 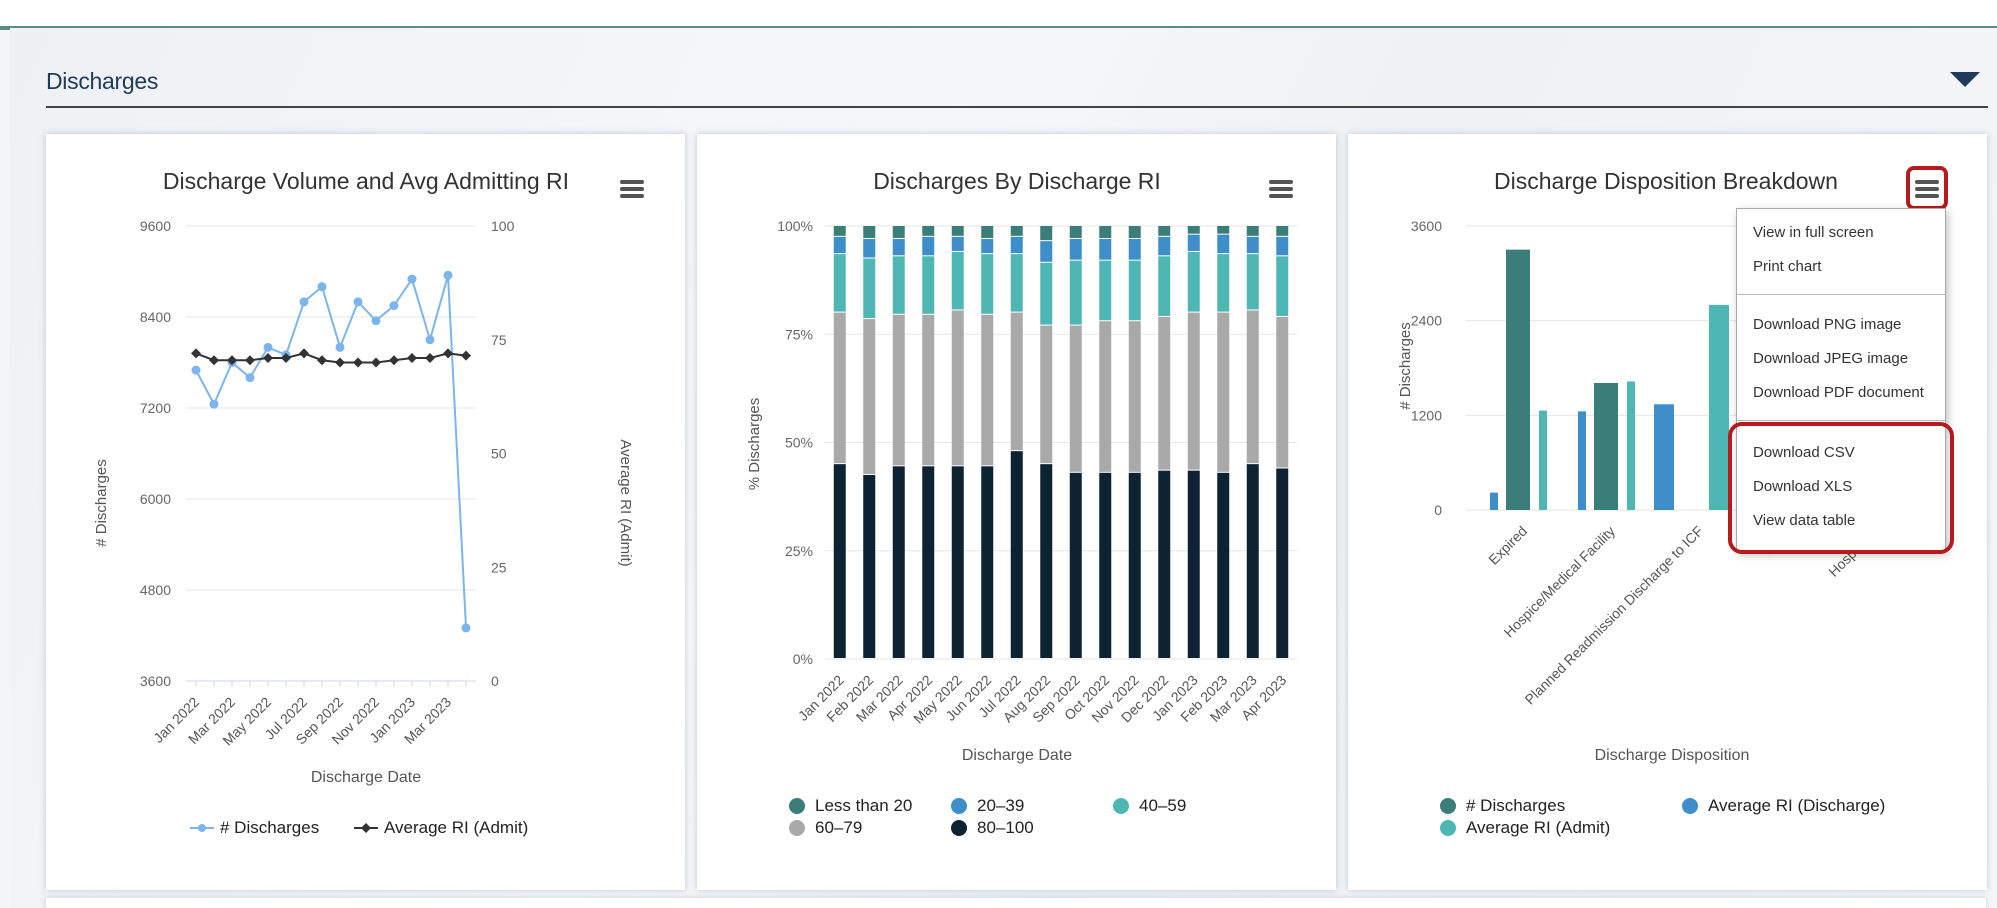 I want to click on next-card-edge, so click(x=1016, y=903).